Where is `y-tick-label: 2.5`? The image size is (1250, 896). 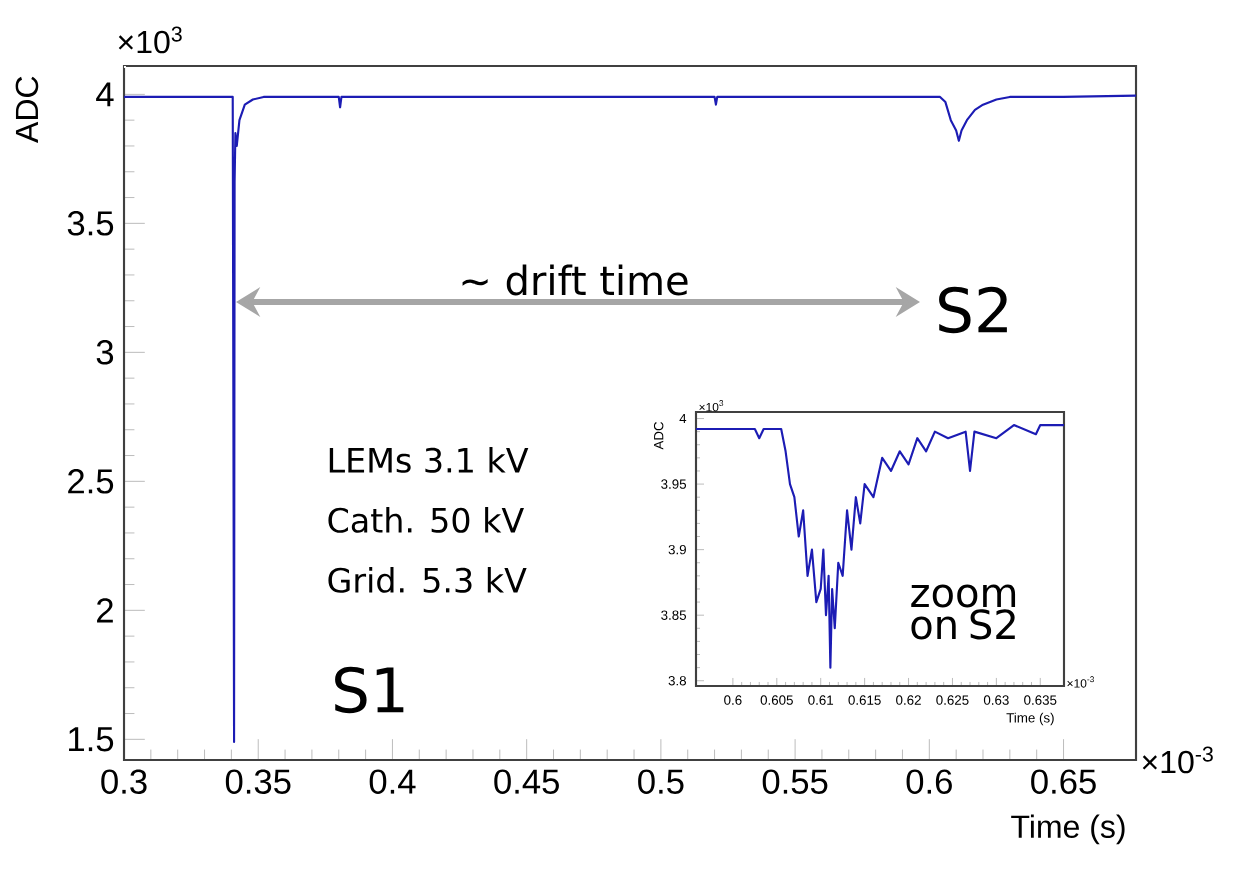 y-tick-label: 2.5 is located at coordinates (91, 481).